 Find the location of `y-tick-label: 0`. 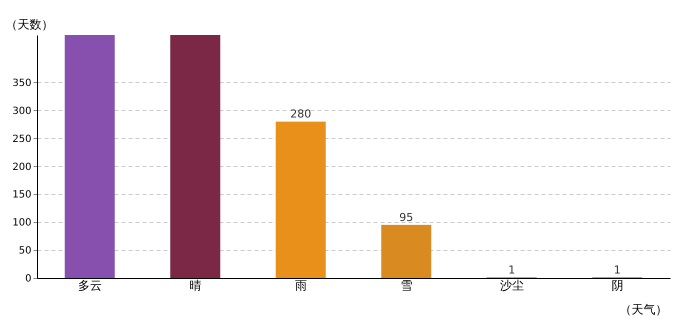

y-tick-label: 0 is located at coordinates (28, 279).